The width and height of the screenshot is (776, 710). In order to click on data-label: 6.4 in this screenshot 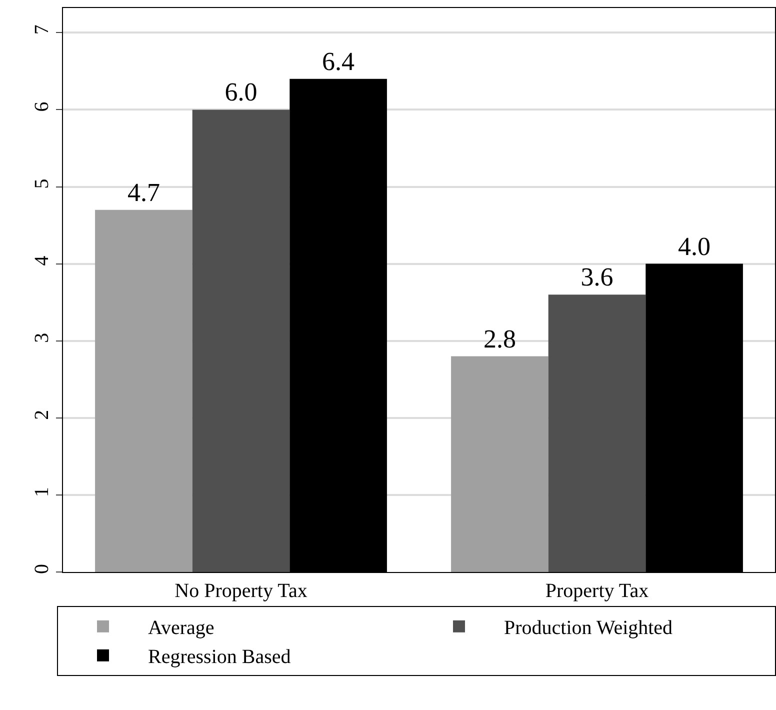, I will do `click(338, 61)`.